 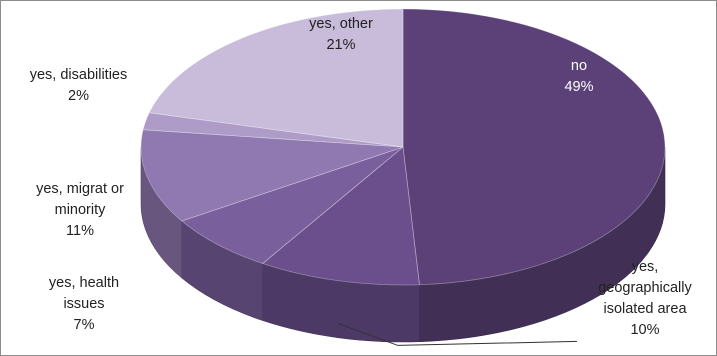 I want to click on label-line: minority, so click(x=80, y=210).